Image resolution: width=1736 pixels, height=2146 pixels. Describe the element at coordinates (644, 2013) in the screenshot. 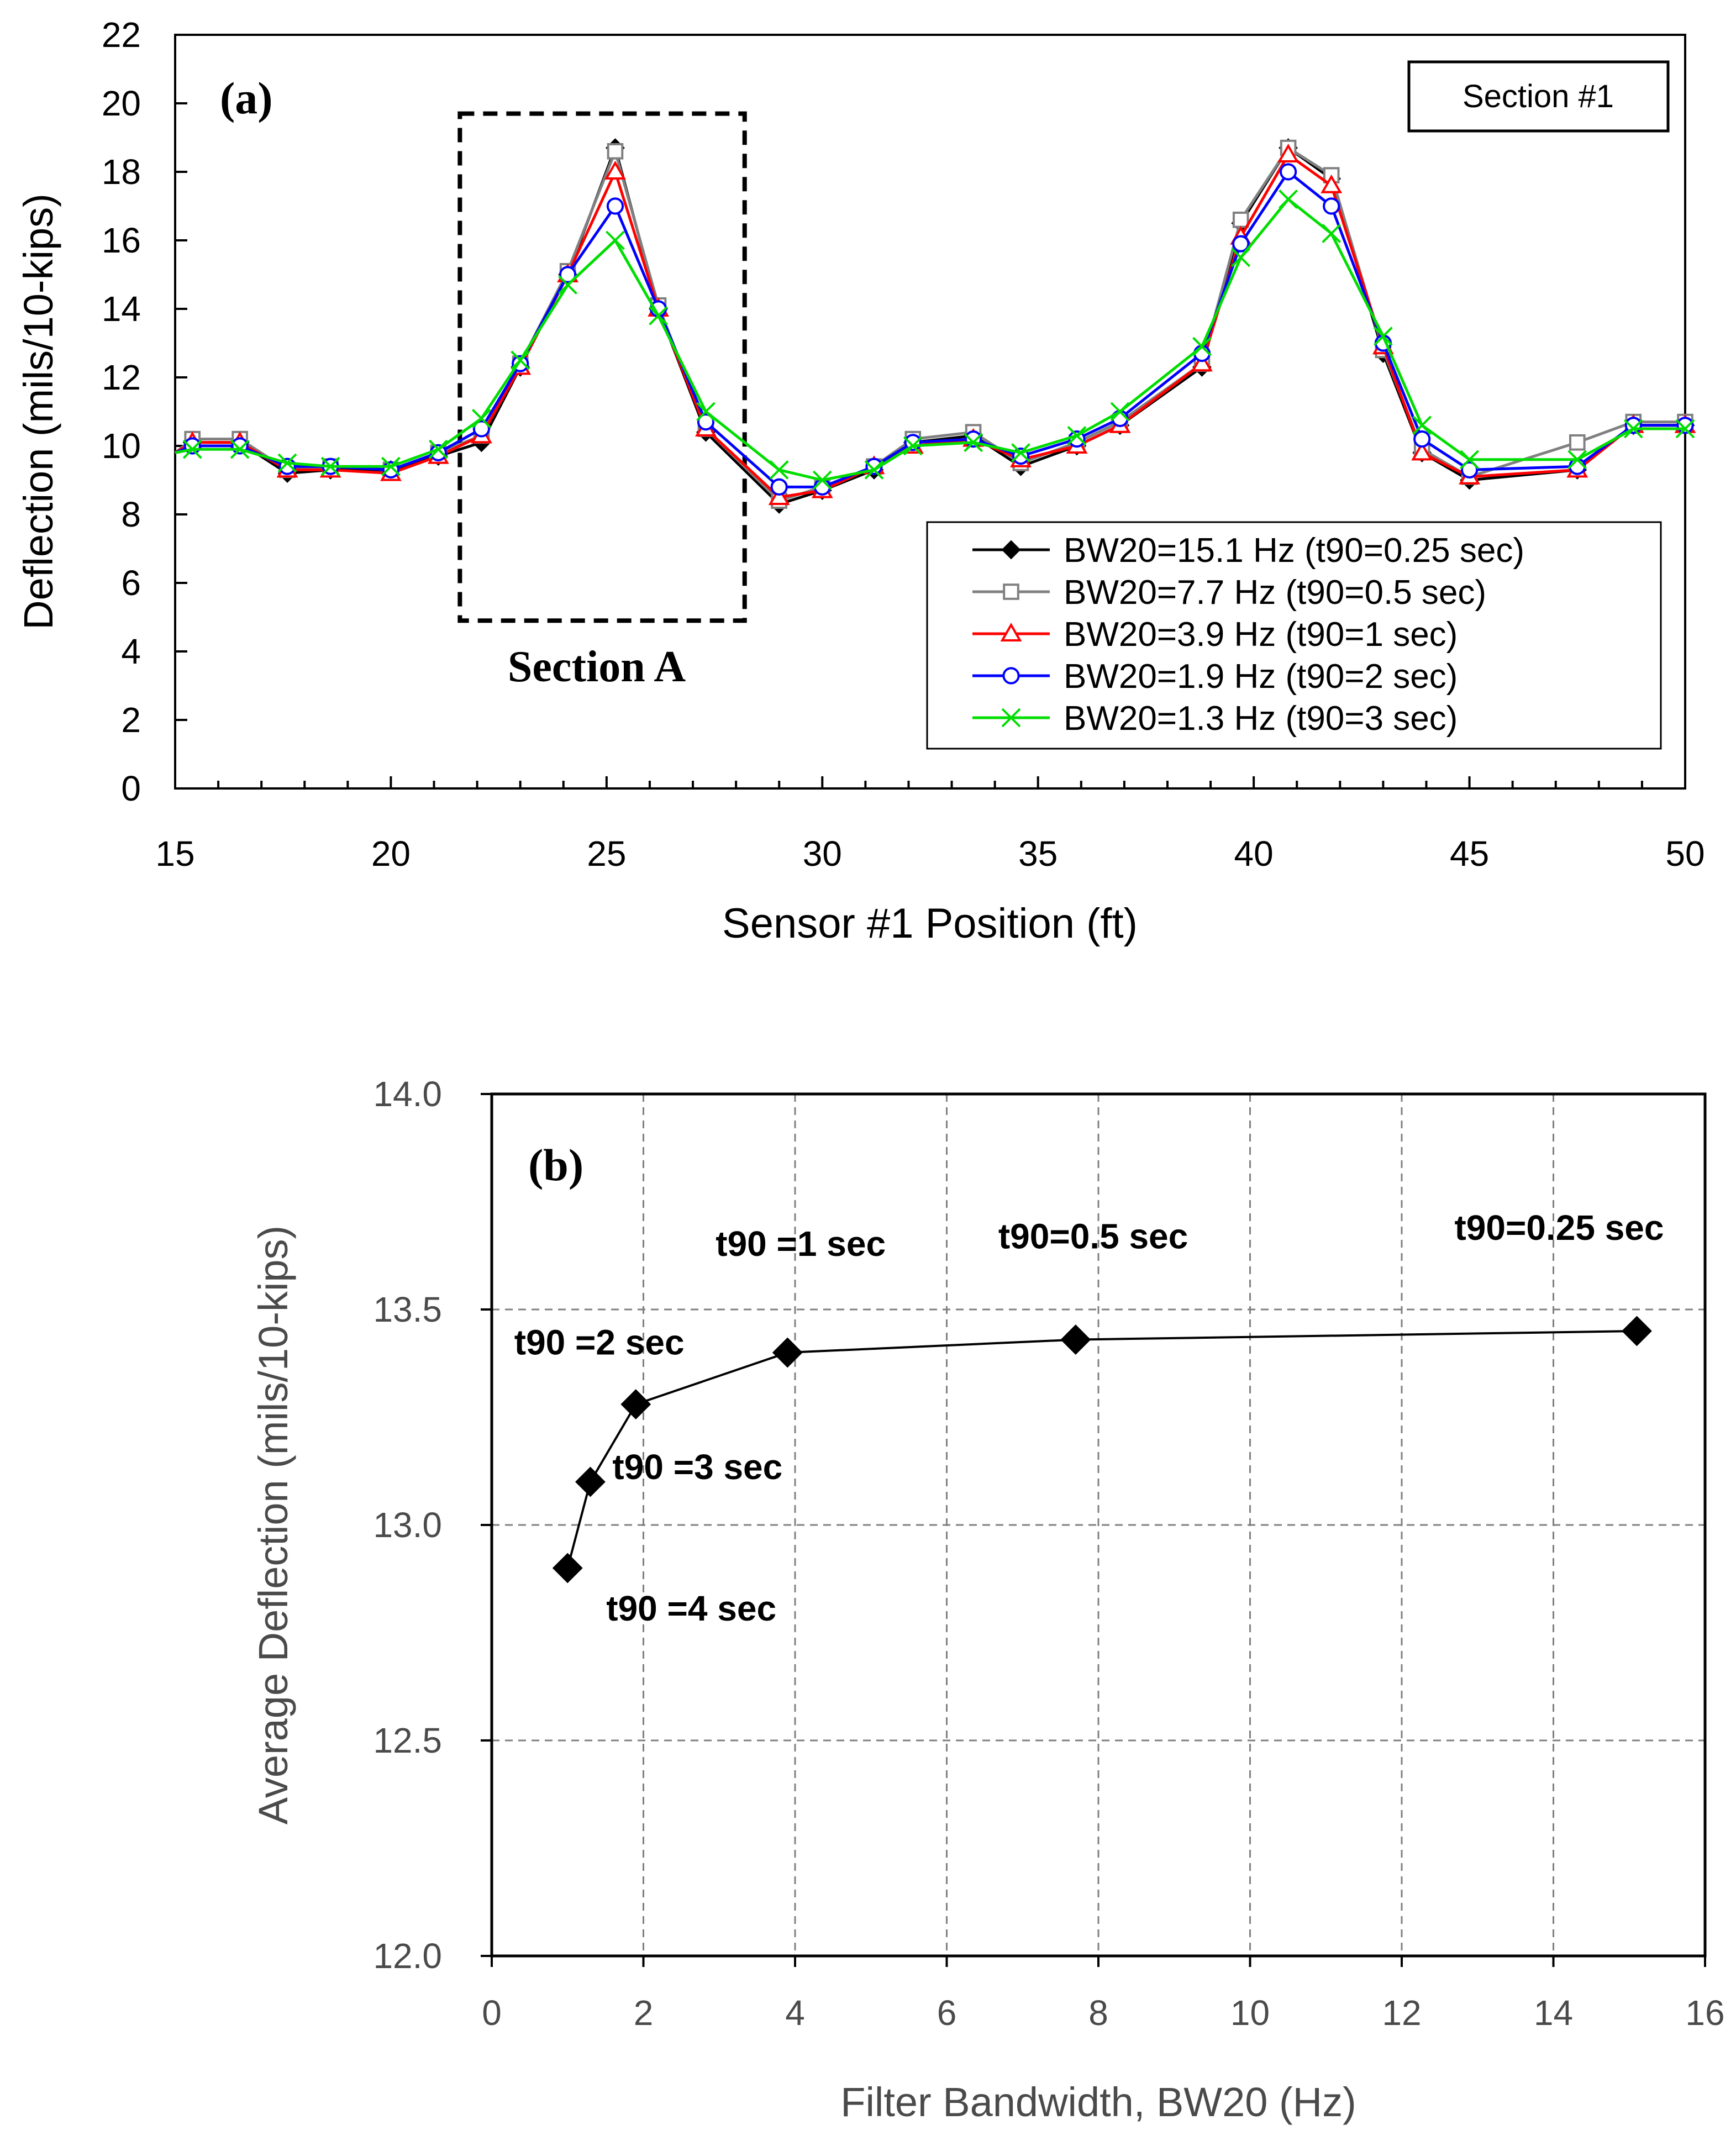

I see `chart-b-x-tick-label: 2` at that location.